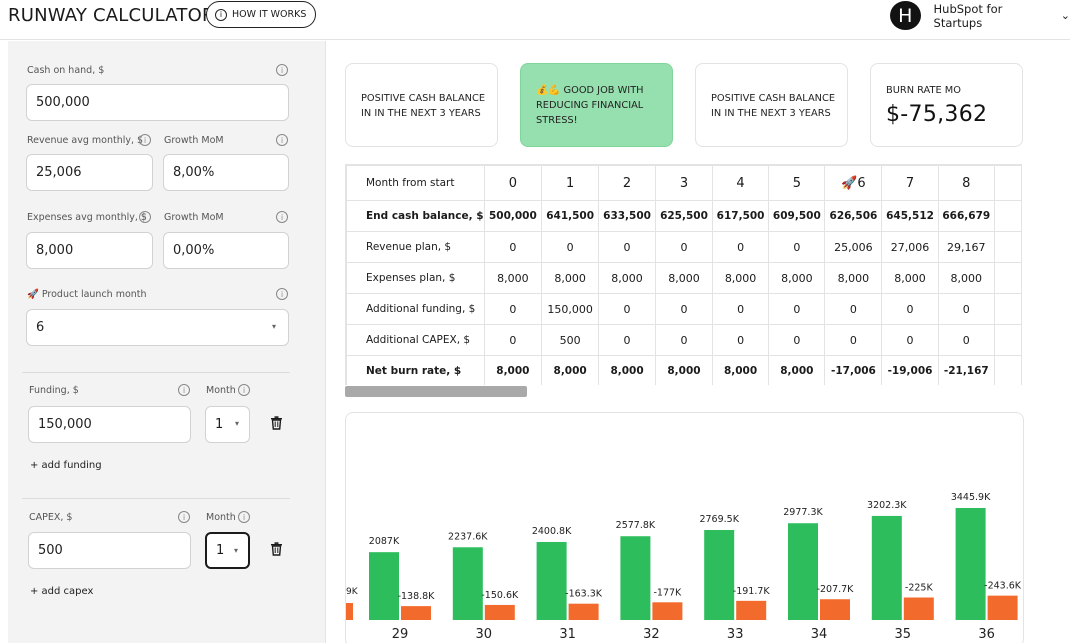 This screenshot has height=643, width=1070. Describe the element at coordinates (384, 541) in the screenshot. I see `chart-data-label: 2087K` at that location.